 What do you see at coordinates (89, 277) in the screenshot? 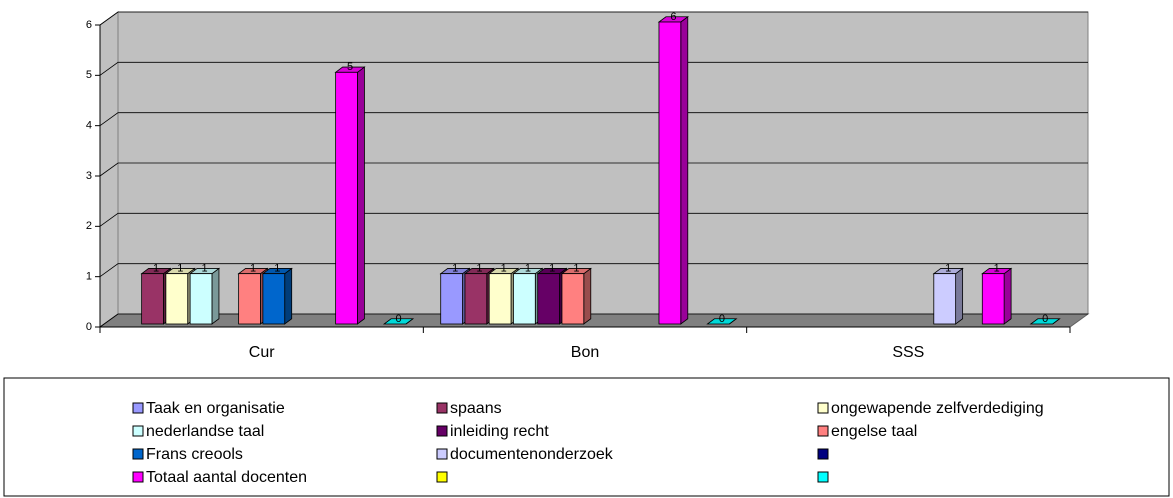
I see `y-tick-label: 1` at bounding box center [89, 277].